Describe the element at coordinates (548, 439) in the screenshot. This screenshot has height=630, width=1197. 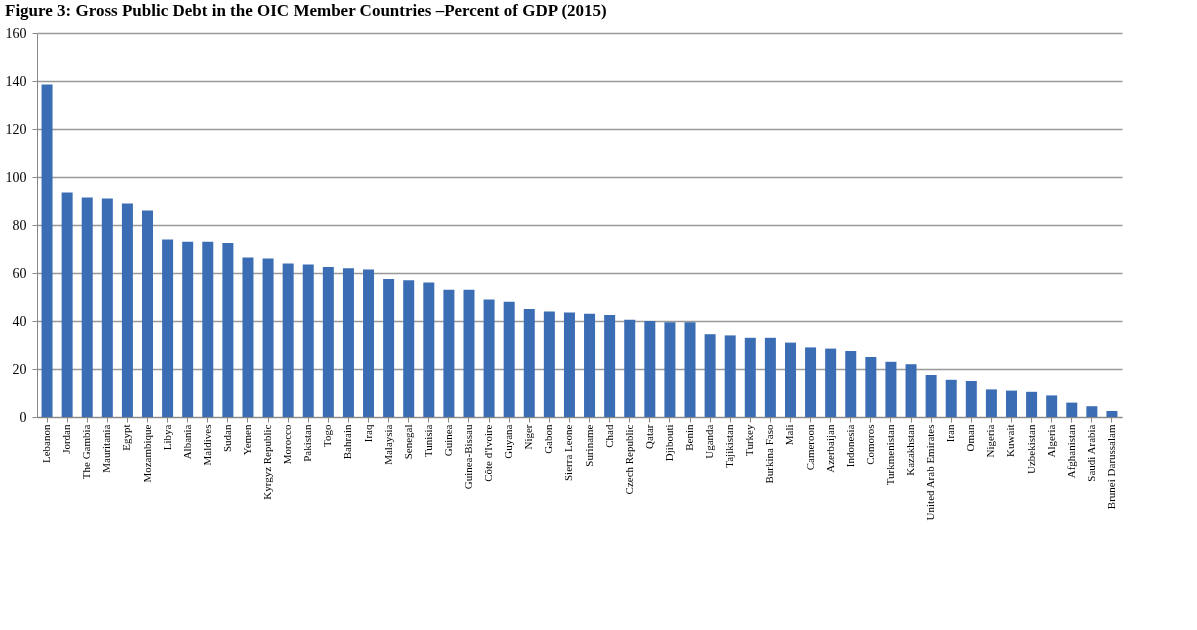
I see `x-tick-label: Gabon` at that location.